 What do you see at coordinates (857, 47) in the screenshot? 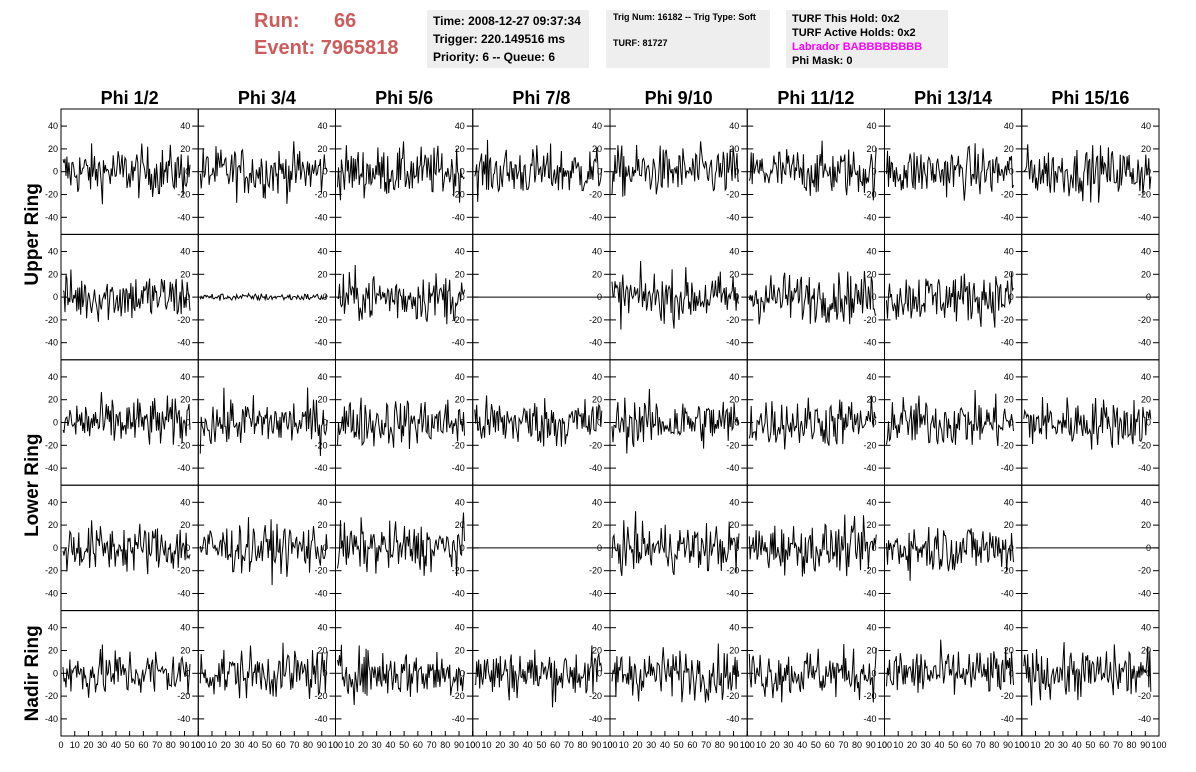
I see `labrador-text: Labrador BABBBBBBBB` at bounding box center [857, 47].